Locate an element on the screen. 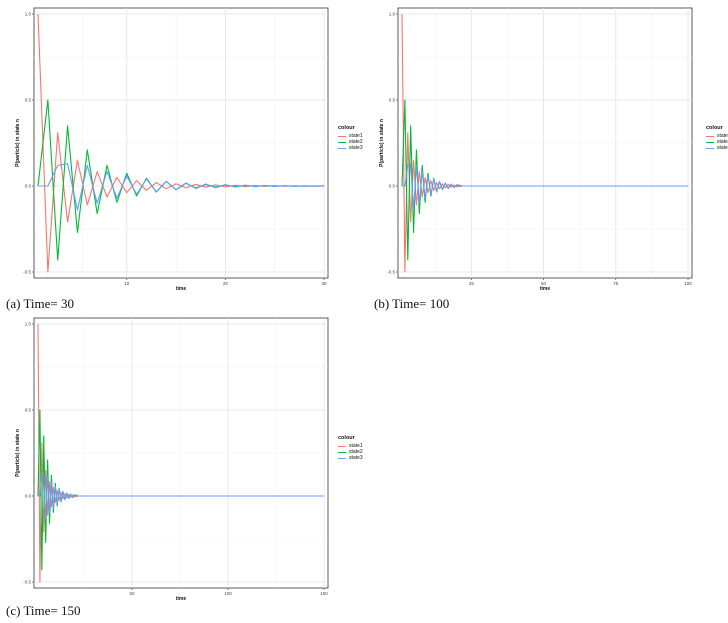 The height and width of the screenshot is (623, 728). x-tick-label: 25 is located at coordinates (472, 283).